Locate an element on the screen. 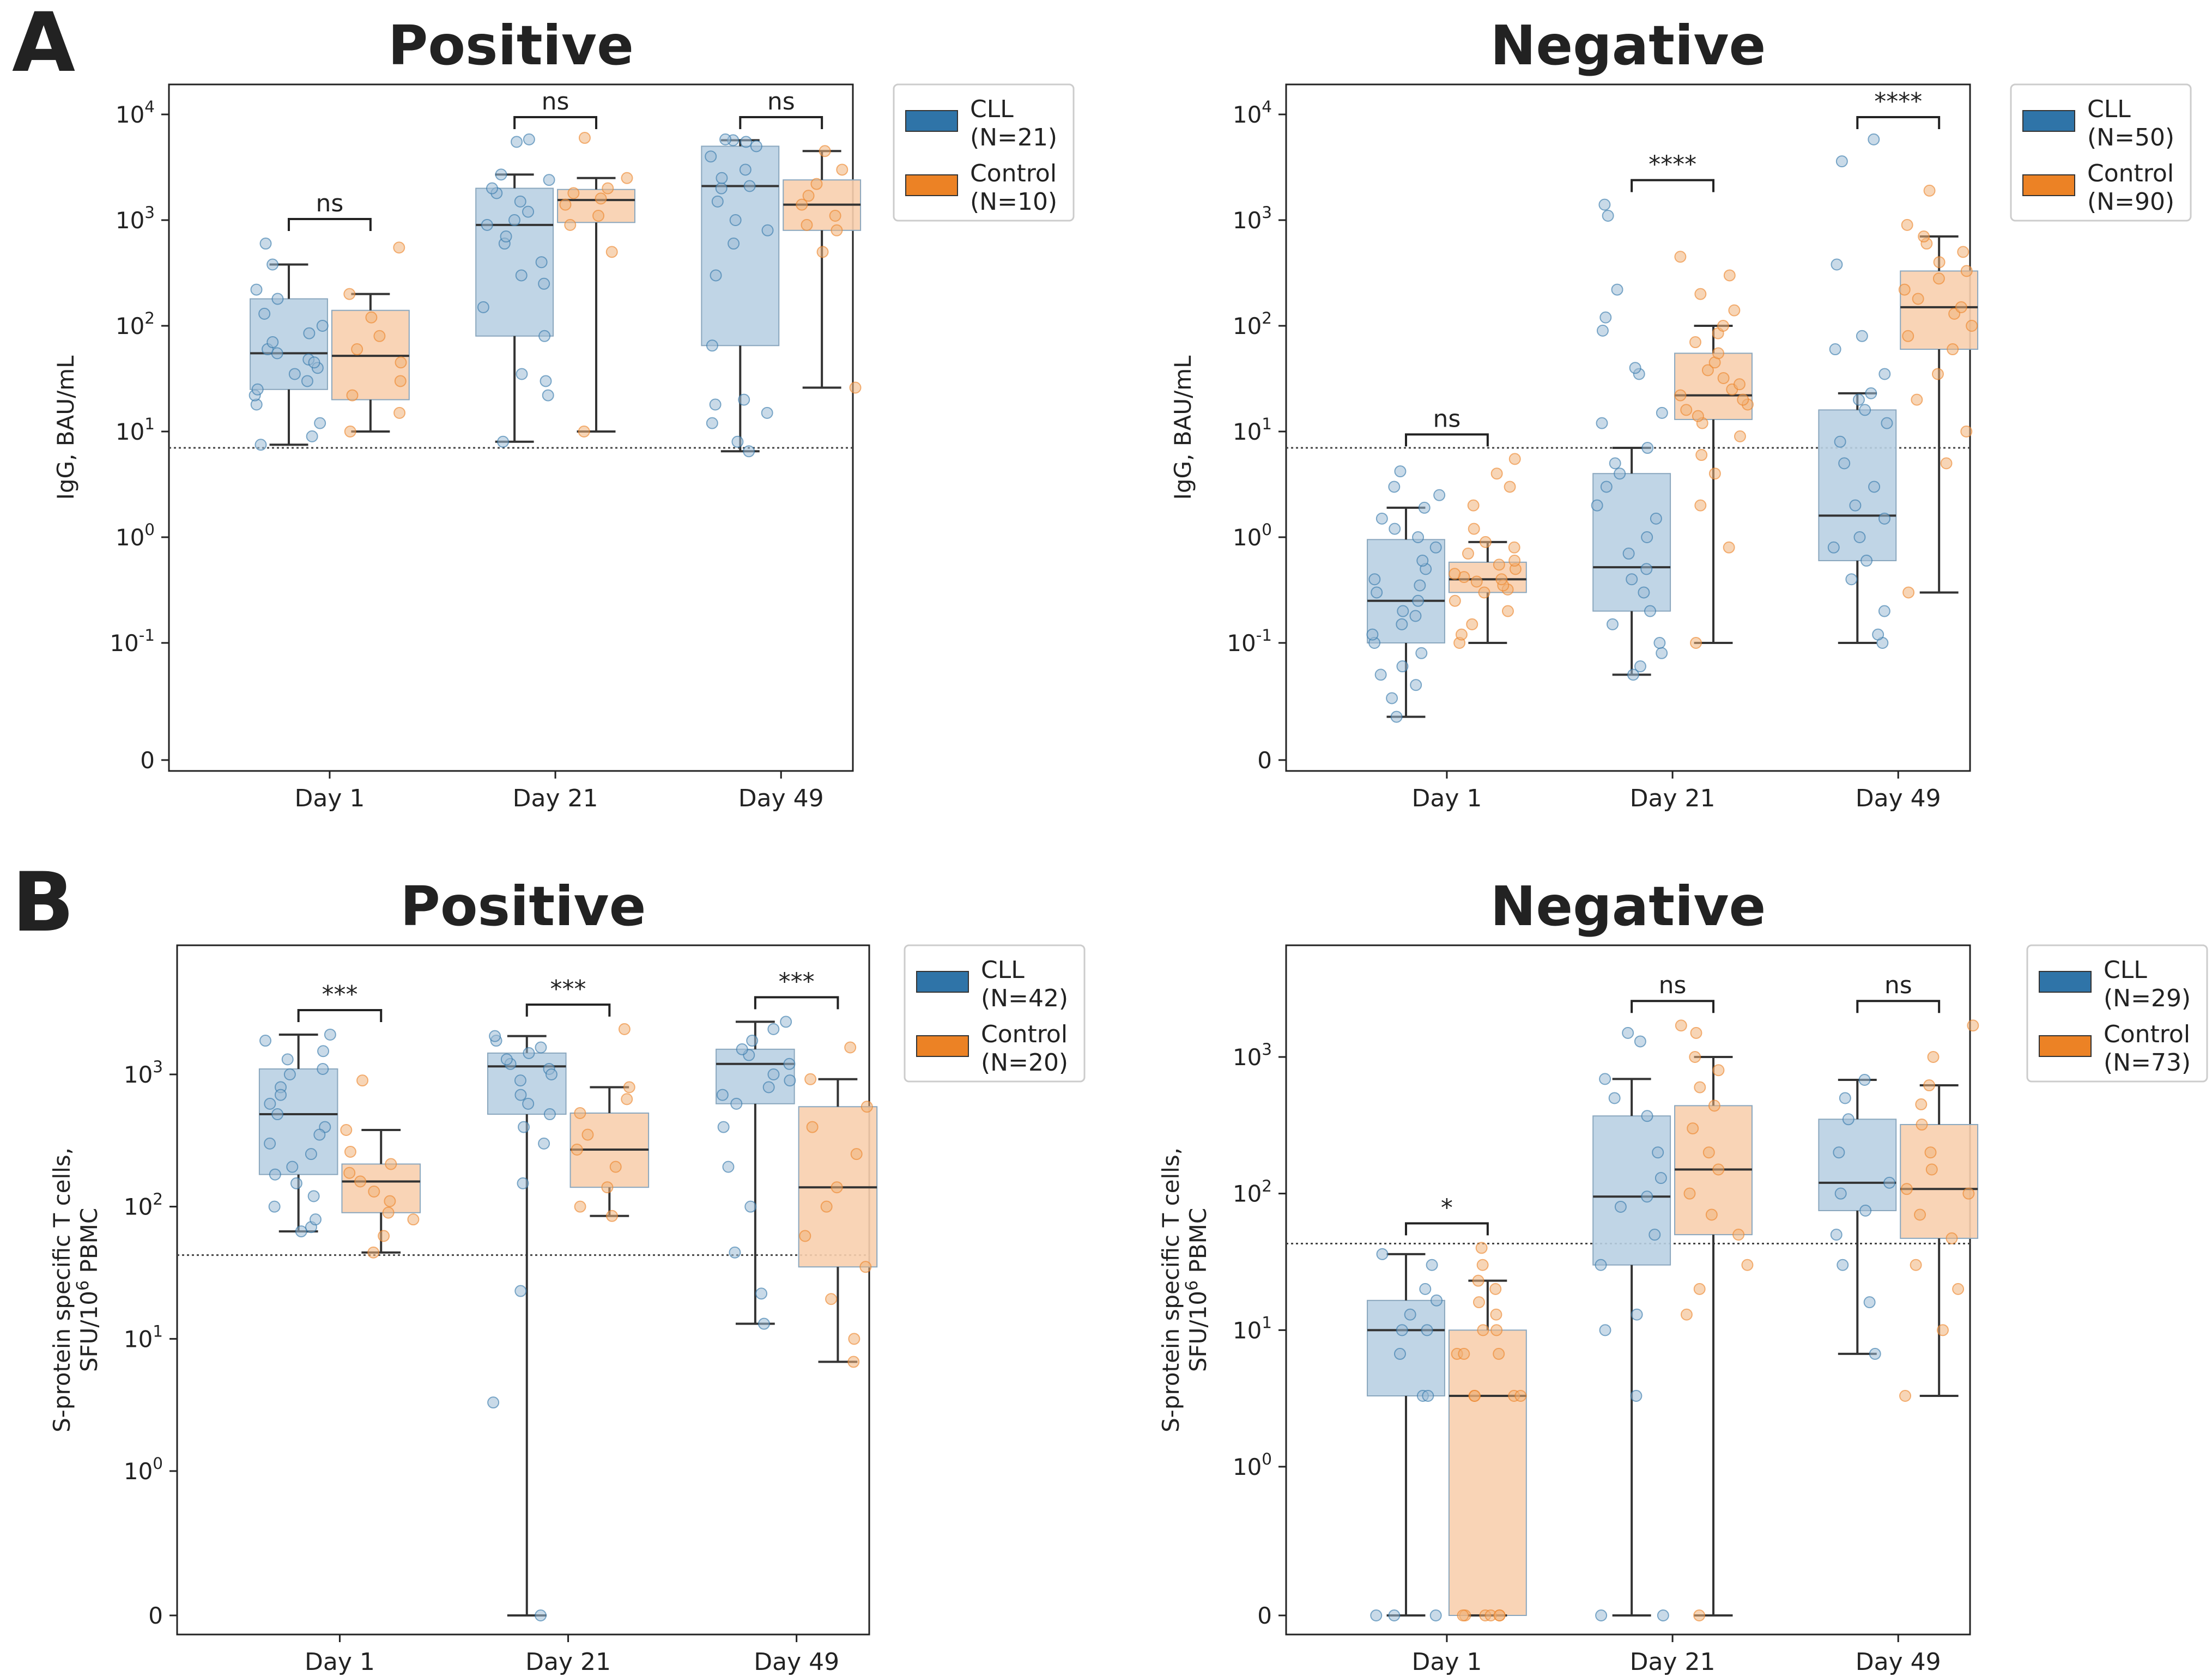 The image size is (2212, 1677). panel-letter-a: A is located at coordinates (44, 45).